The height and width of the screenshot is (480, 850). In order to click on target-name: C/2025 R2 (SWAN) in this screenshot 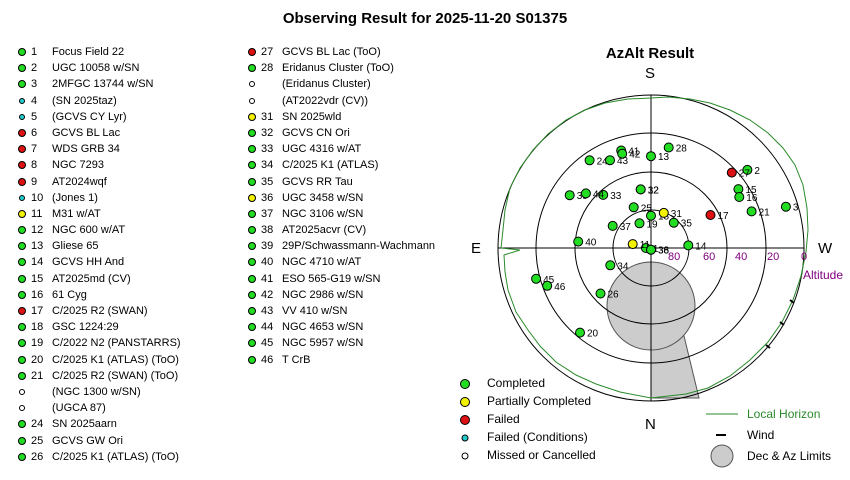, I will do `click(100, 311)`.